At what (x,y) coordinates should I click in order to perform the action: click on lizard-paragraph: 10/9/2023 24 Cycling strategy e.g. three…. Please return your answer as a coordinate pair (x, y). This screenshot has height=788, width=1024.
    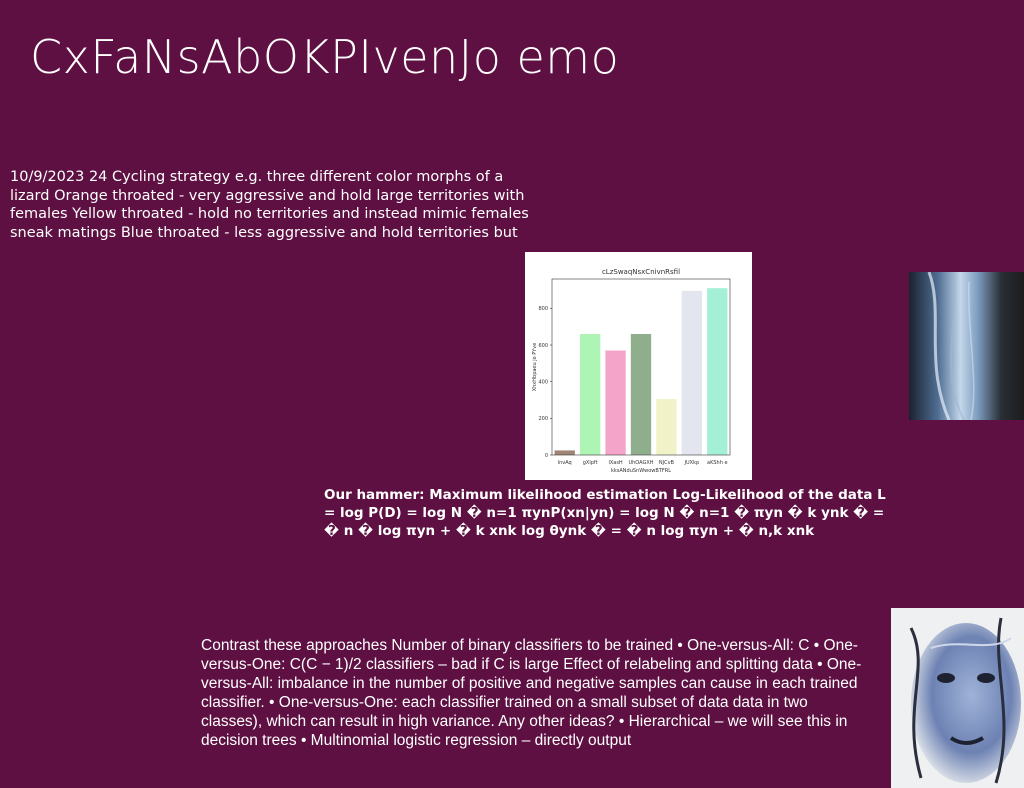
    Looking at the image, I should click on (269, 205).